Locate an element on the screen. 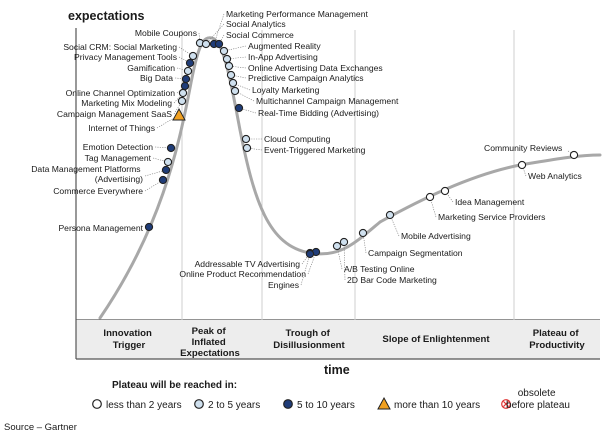 This screenshot has width=607, height=436. phase-plateau-of-productivity: Plateau of Productivity is located at coordinates (557, 339).